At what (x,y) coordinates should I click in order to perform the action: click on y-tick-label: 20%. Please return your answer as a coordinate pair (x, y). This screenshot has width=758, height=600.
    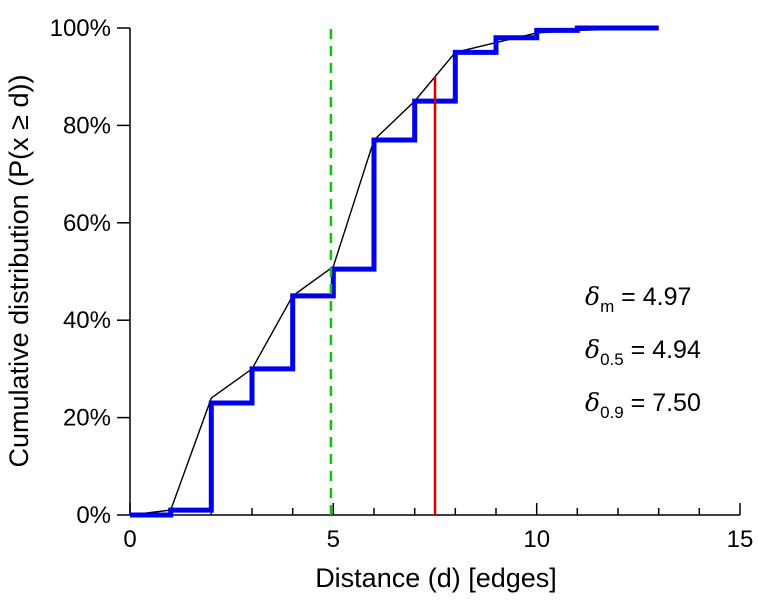
    Looking at the image, I should click on (87, 418).